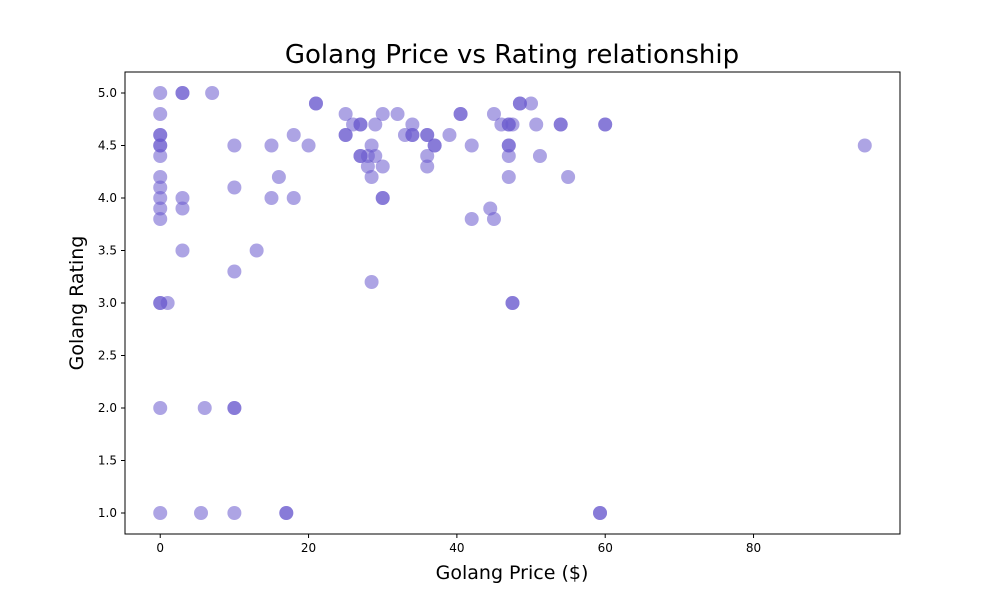 The image size is (1000, 600). I want to click on x-tick-label: 60, so click(605, 548).